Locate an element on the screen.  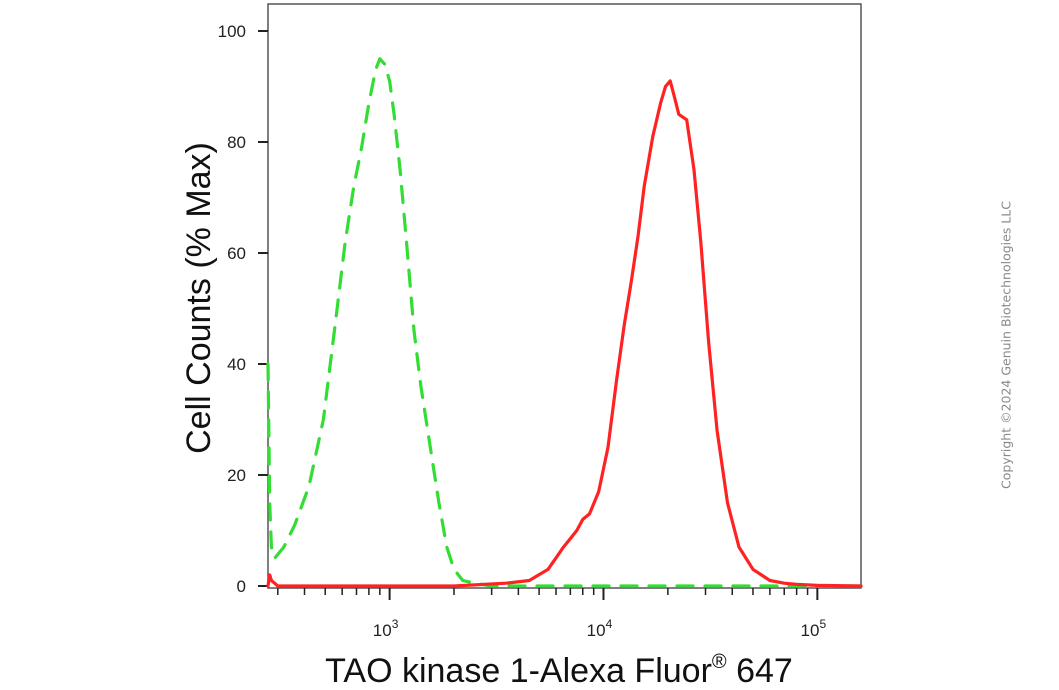
x-tick-exponent: 3 is located at coordinates (395, 624).